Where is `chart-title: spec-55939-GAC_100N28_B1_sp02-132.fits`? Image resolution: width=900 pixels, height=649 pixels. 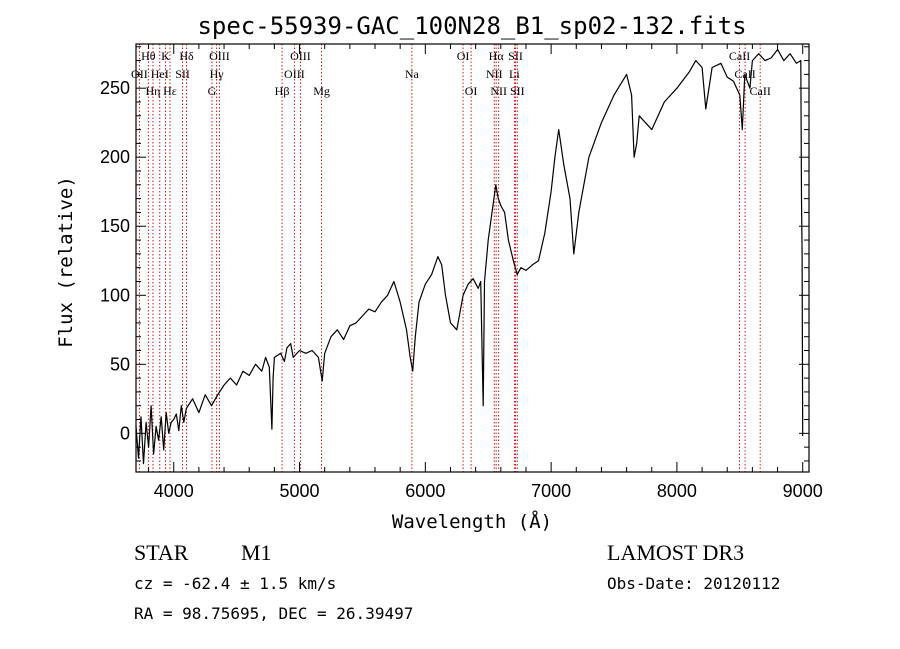
chart-title: spec-55939-GAC_100N28_B1_sp02-132.fits is located at coordinates (471, 26).